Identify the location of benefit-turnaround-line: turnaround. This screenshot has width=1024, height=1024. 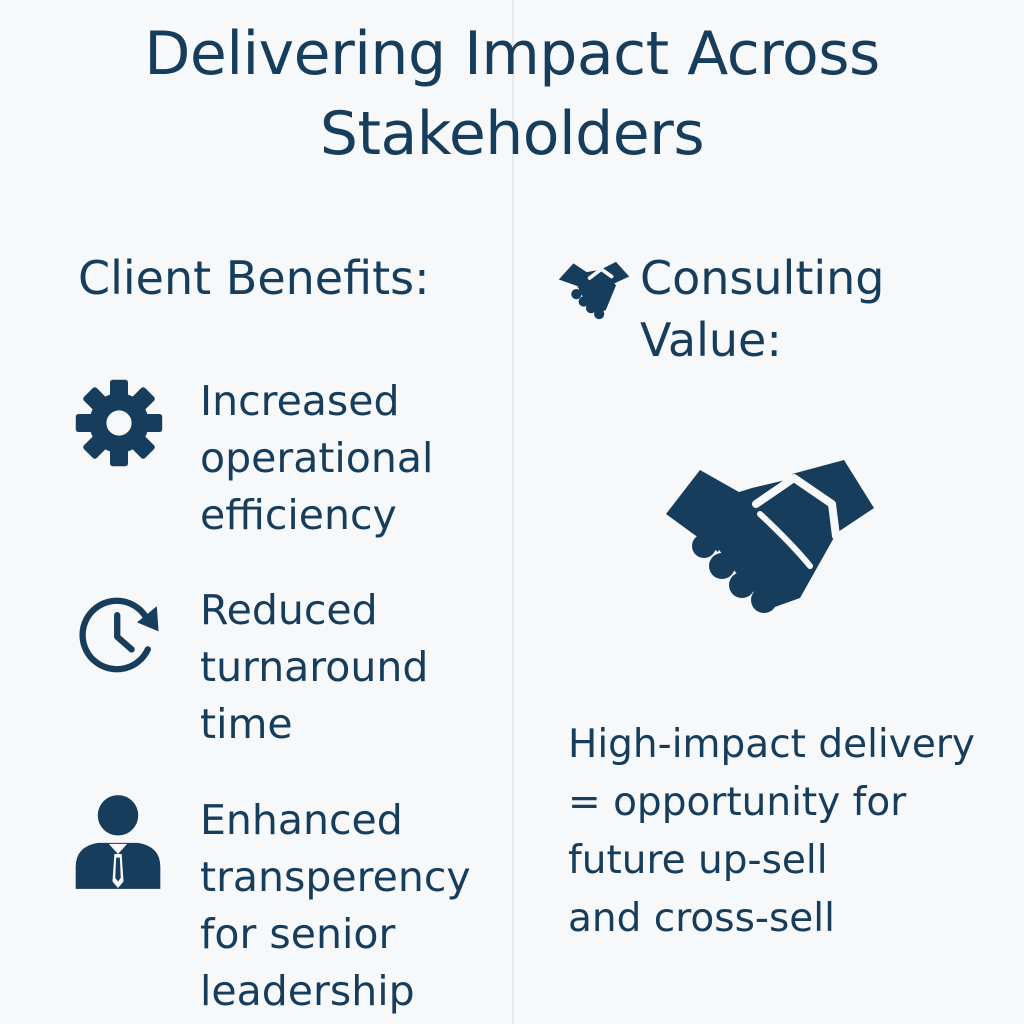
(314, 667).